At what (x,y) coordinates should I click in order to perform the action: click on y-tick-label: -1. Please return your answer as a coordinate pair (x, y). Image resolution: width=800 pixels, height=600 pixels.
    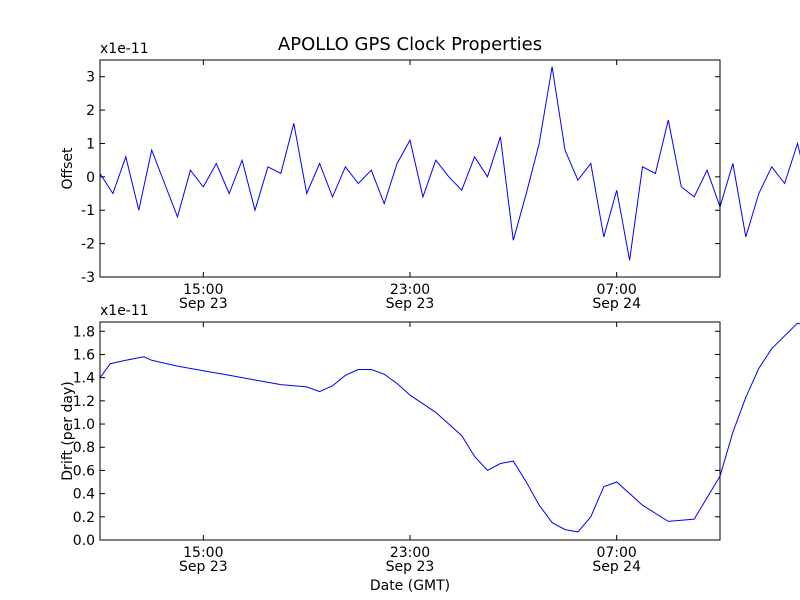
    Looking at the image, I should click on (88, 211).